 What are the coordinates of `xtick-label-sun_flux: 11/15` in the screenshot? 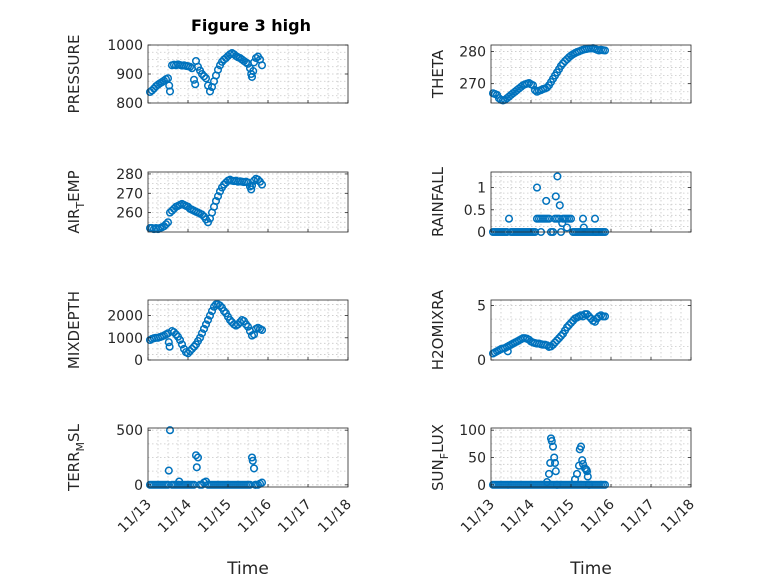 It's located at (558, 517).